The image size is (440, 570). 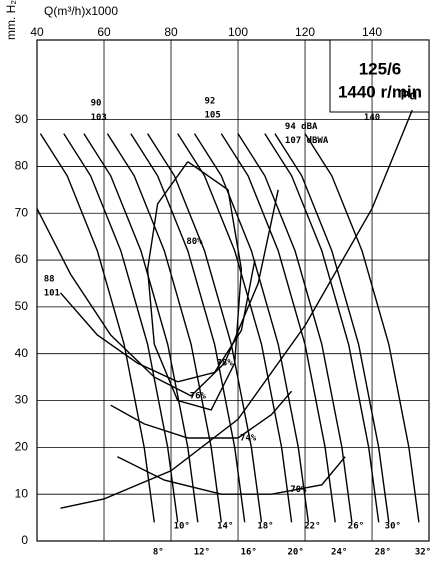 What do you see at coordinates (52, 293) in the screenshot?
I see `annotation: 101` at bounding box center [52, 293].